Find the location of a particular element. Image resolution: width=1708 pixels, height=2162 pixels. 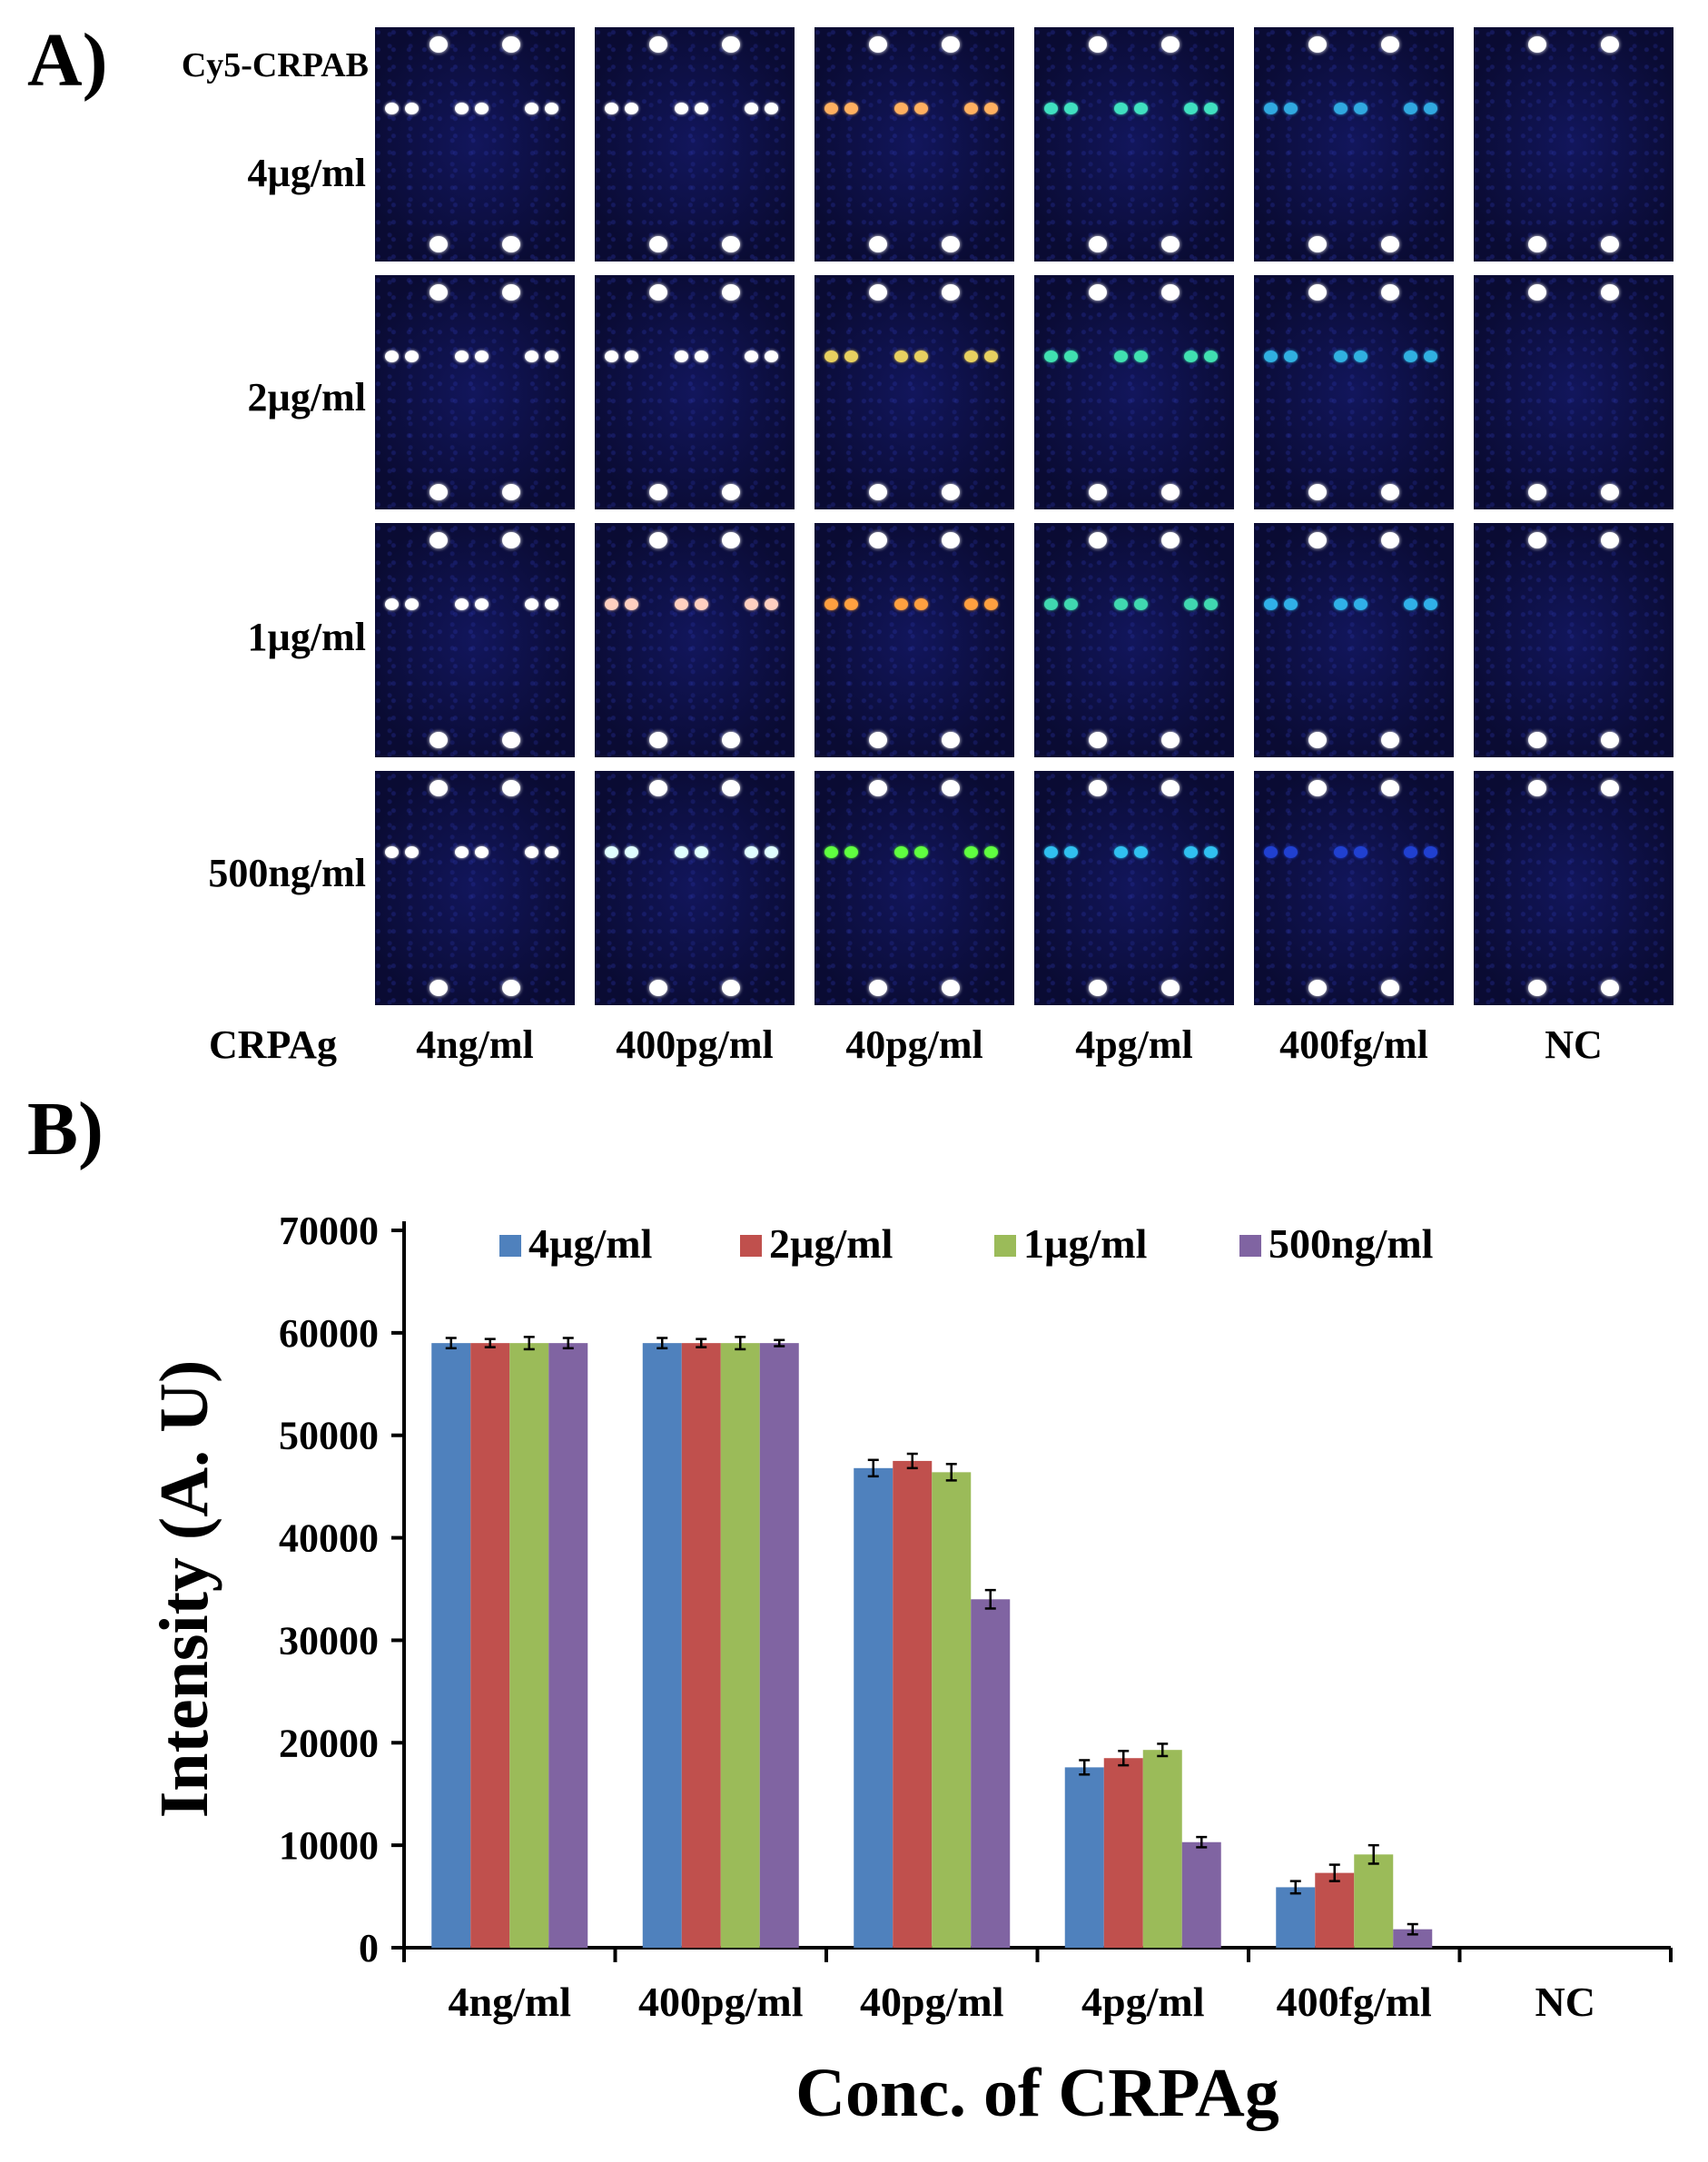

x-tick-label: 4pg/ml is located at coordinates (1142, 2002).